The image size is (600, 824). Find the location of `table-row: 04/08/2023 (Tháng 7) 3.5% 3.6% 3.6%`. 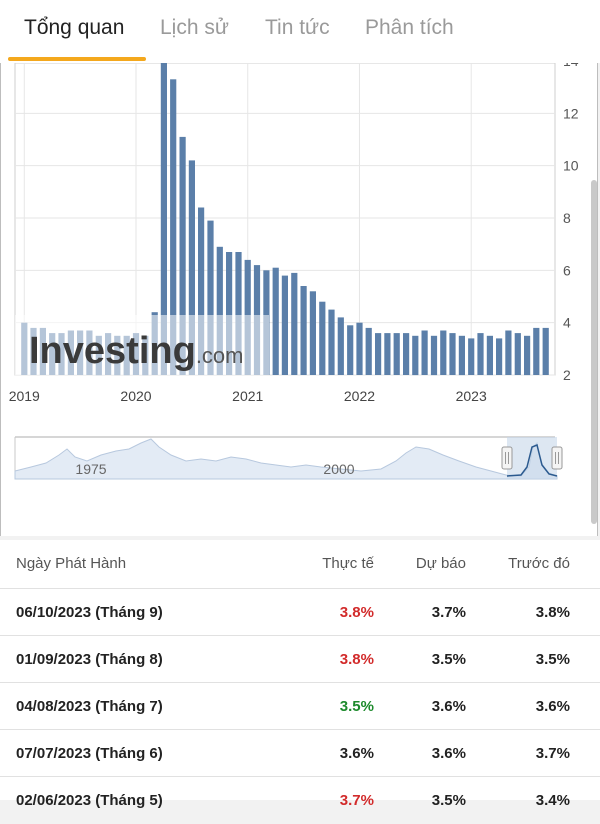

table-row: 04/08/2023 (Tháng 7) 3.5% 3.6% 3.6% is located at coordinates (300, 706).